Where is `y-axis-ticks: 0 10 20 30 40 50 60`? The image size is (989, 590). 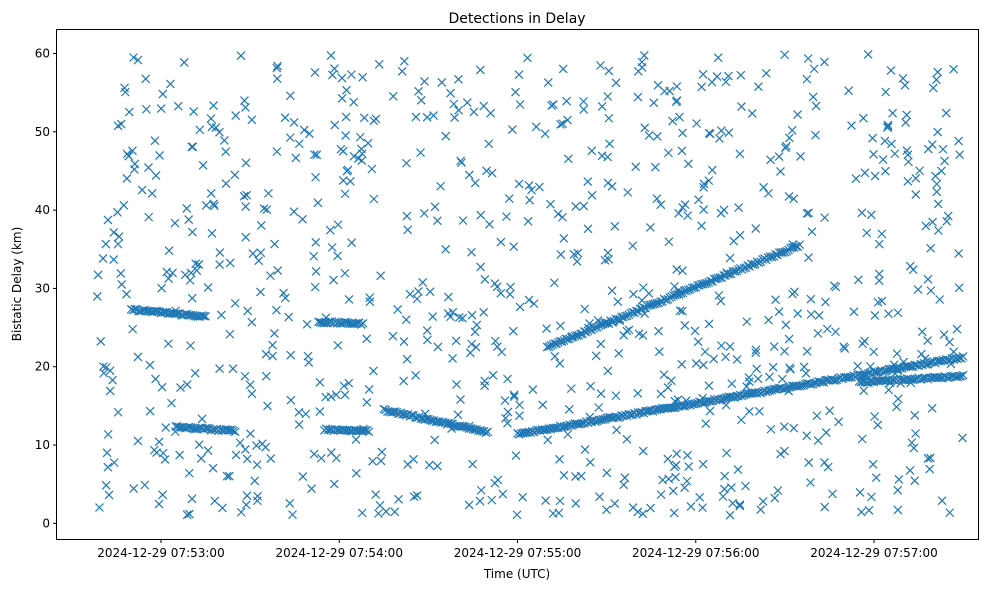
y-axis-ticks: 0 10 20 30 40 50 60 is located at coordinates (46, 288).